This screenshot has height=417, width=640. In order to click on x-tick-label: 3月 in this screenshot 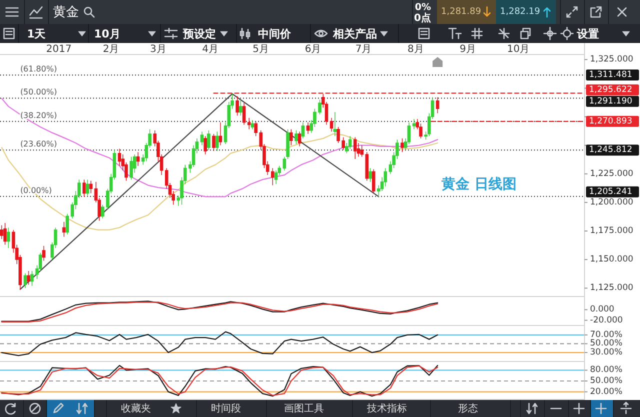, I will do `click(158, 49)`.